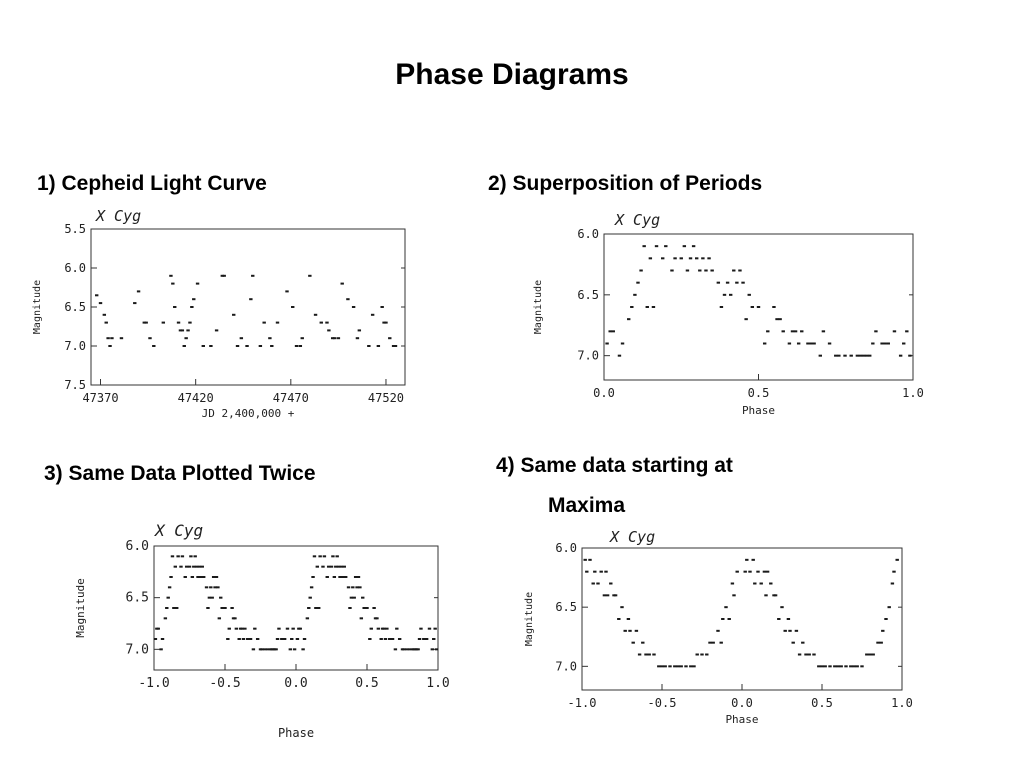  I want to click on x-tick-label: 0.5, so click(822, 703).